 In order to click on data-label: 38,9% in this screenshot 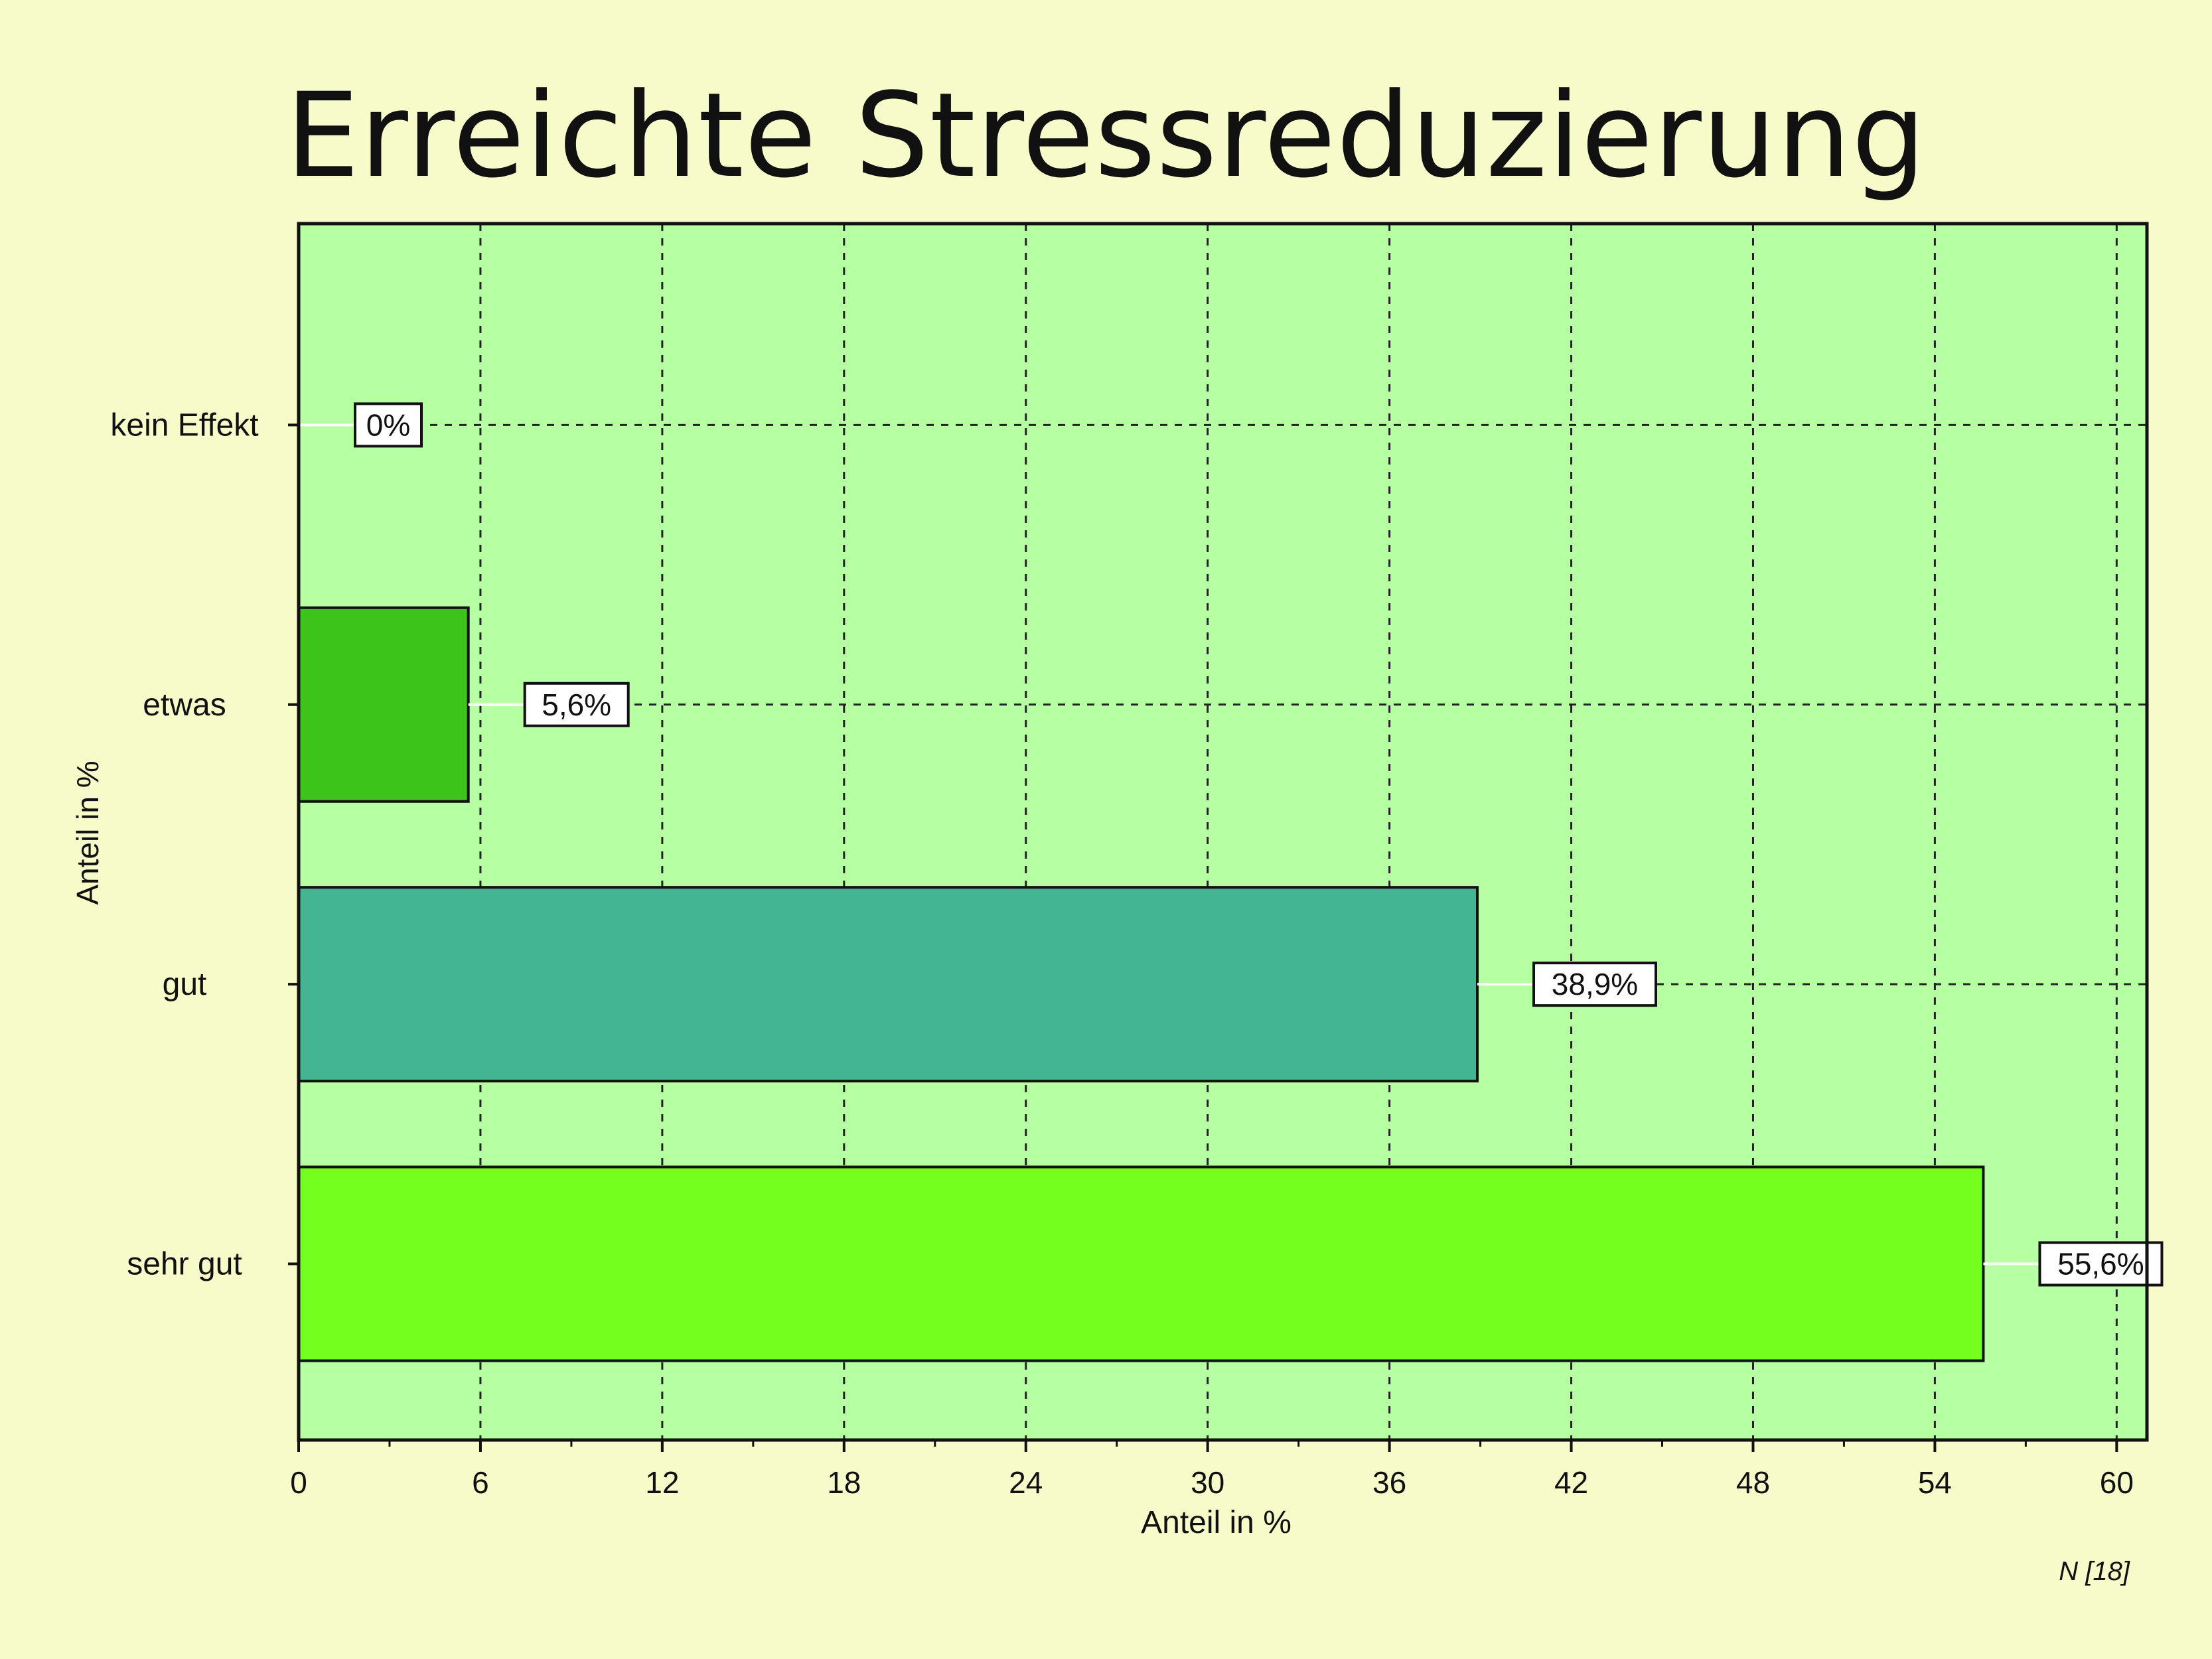, I will do `click(1595, 984)`.